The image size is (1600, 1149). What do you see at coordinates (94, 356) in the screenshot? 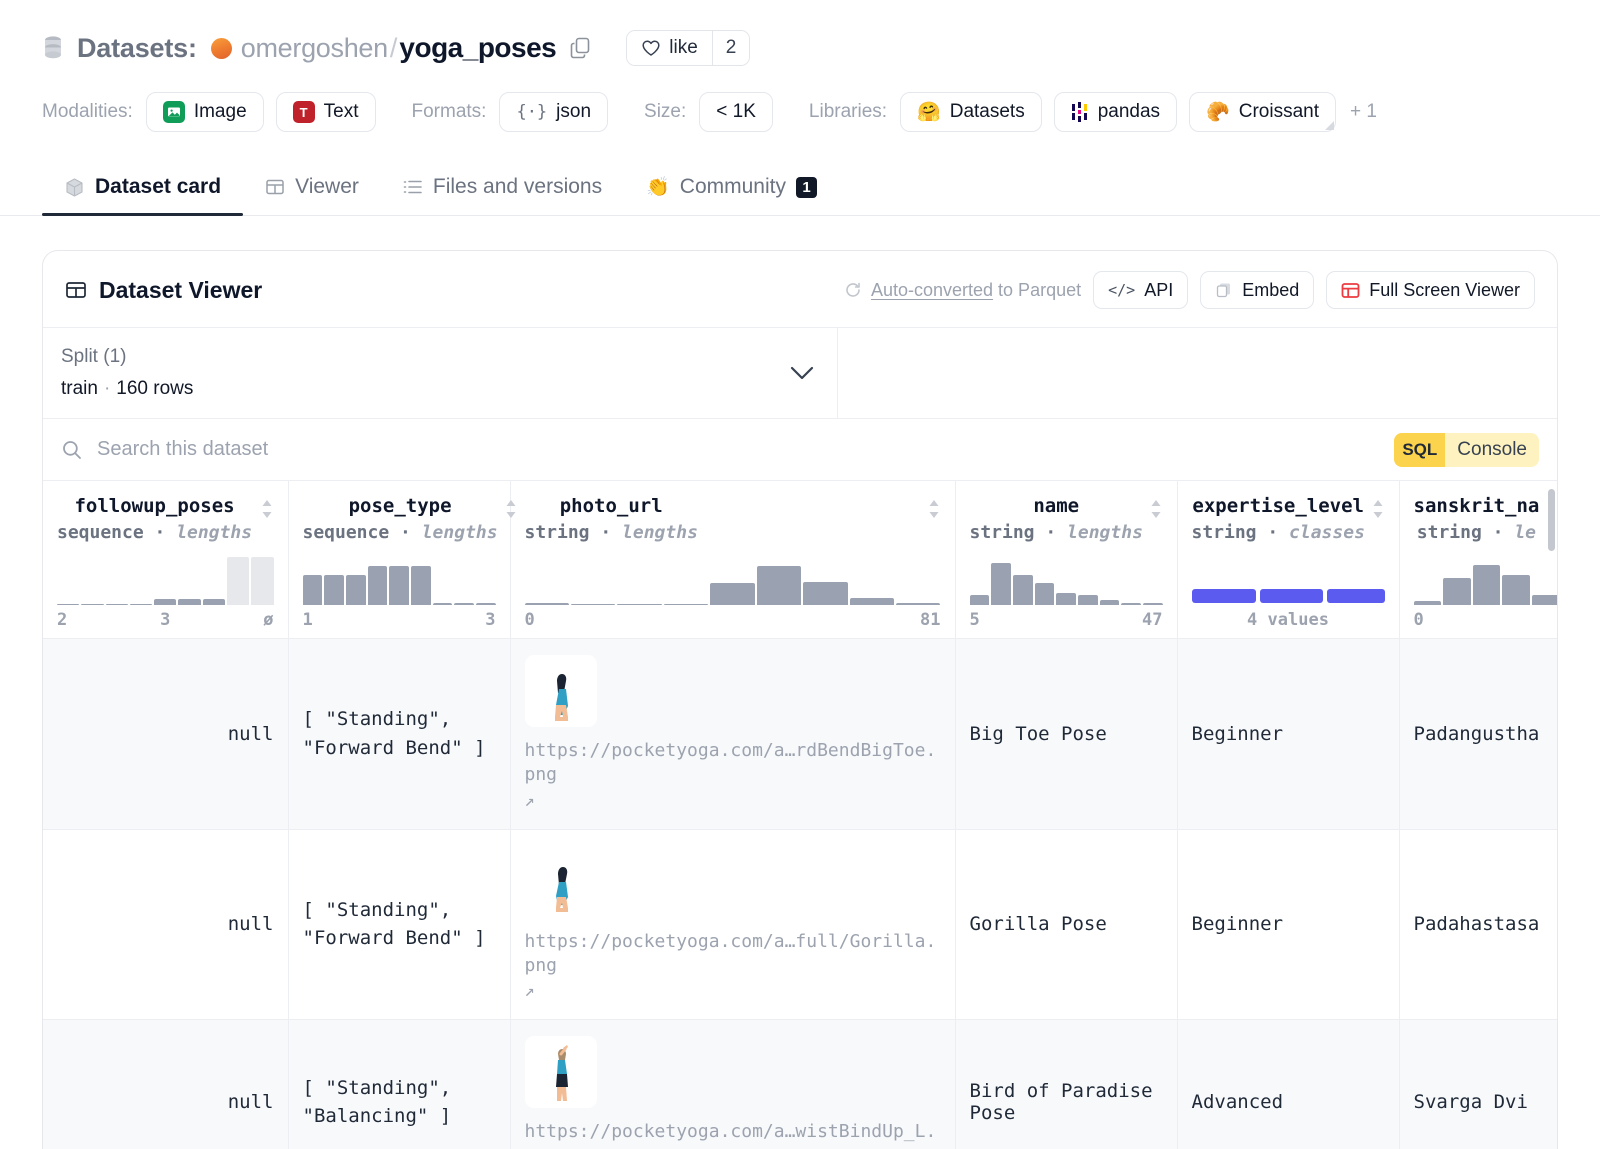
I see `split-title: Split (1)` at bounding box center [94, 356].